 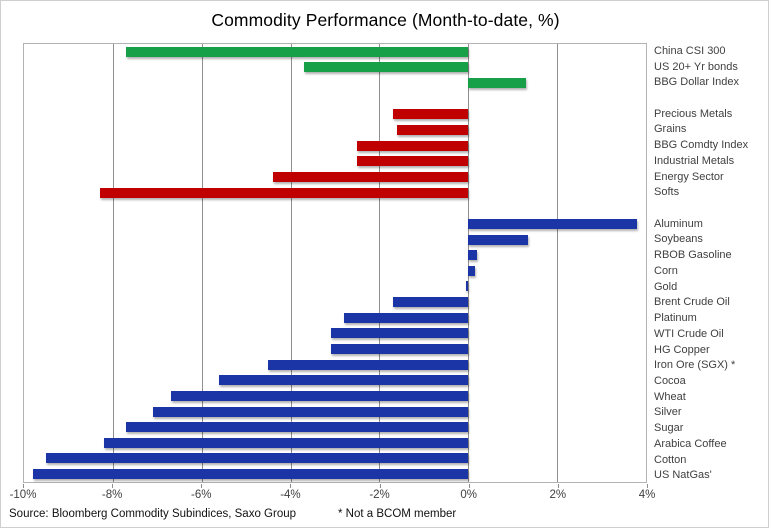 I want to click on category-label-sugar: Sugar, so click(x=669, y=428).